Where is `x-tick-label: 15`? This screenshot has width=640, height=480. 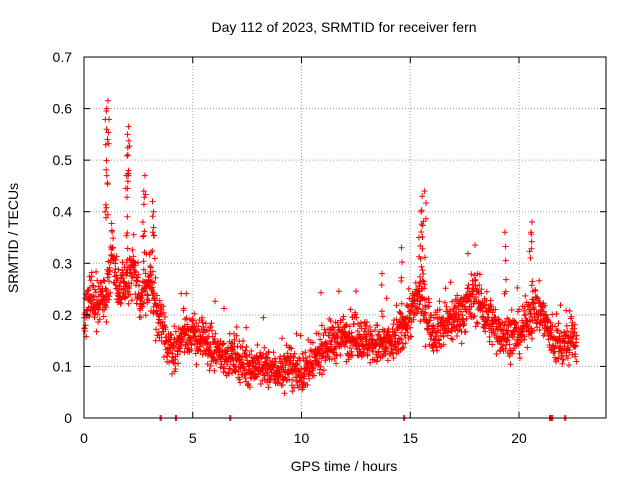 x-tick-label: 15 is located at coordinates (410, 438).